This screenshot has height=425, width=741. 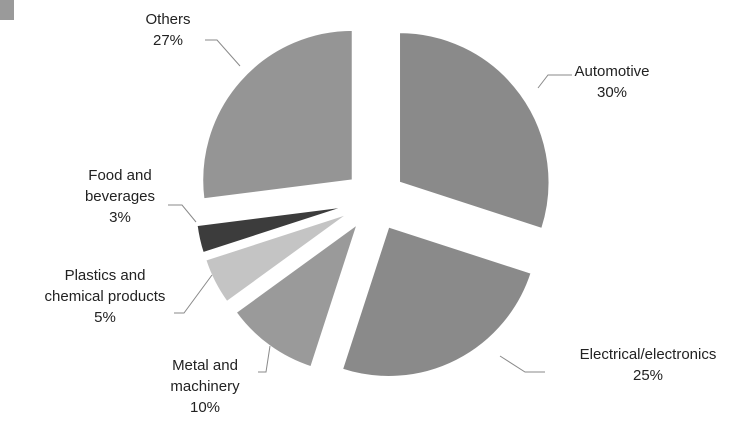 I want to click on slice-category-label: beverages, so click(x=120, y=196).